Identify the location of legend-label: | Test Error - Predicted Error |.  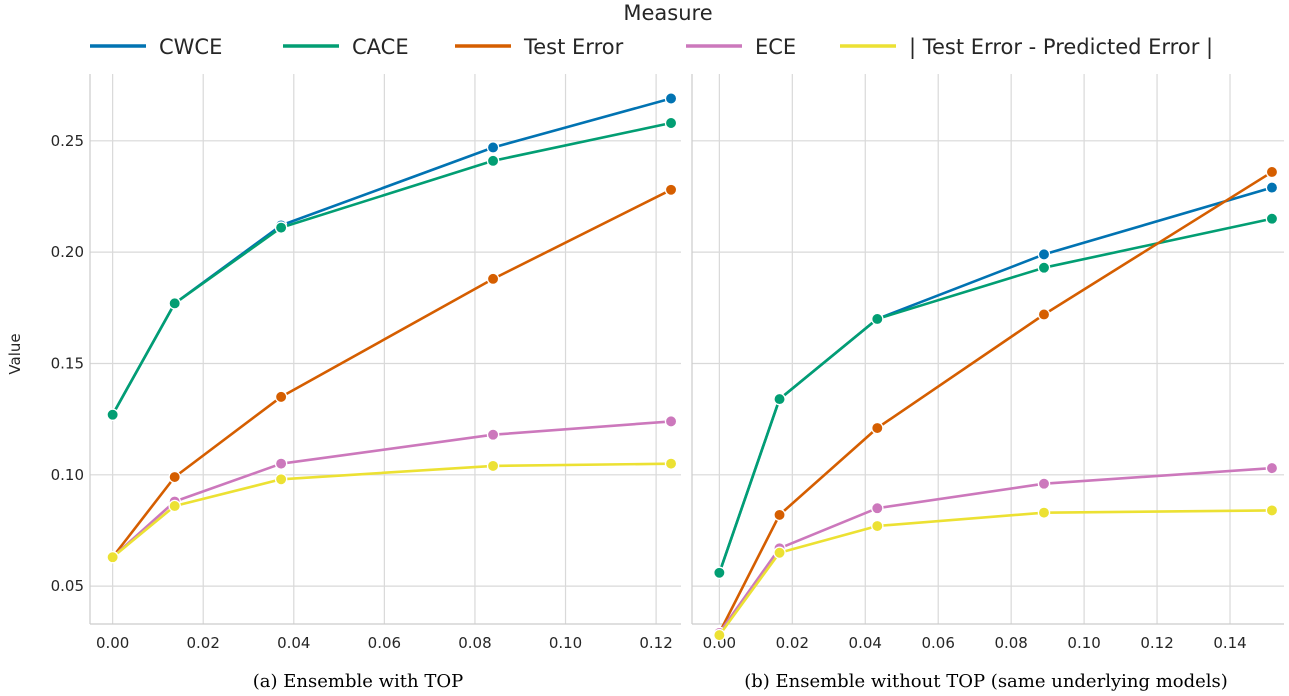
(1061, 47).